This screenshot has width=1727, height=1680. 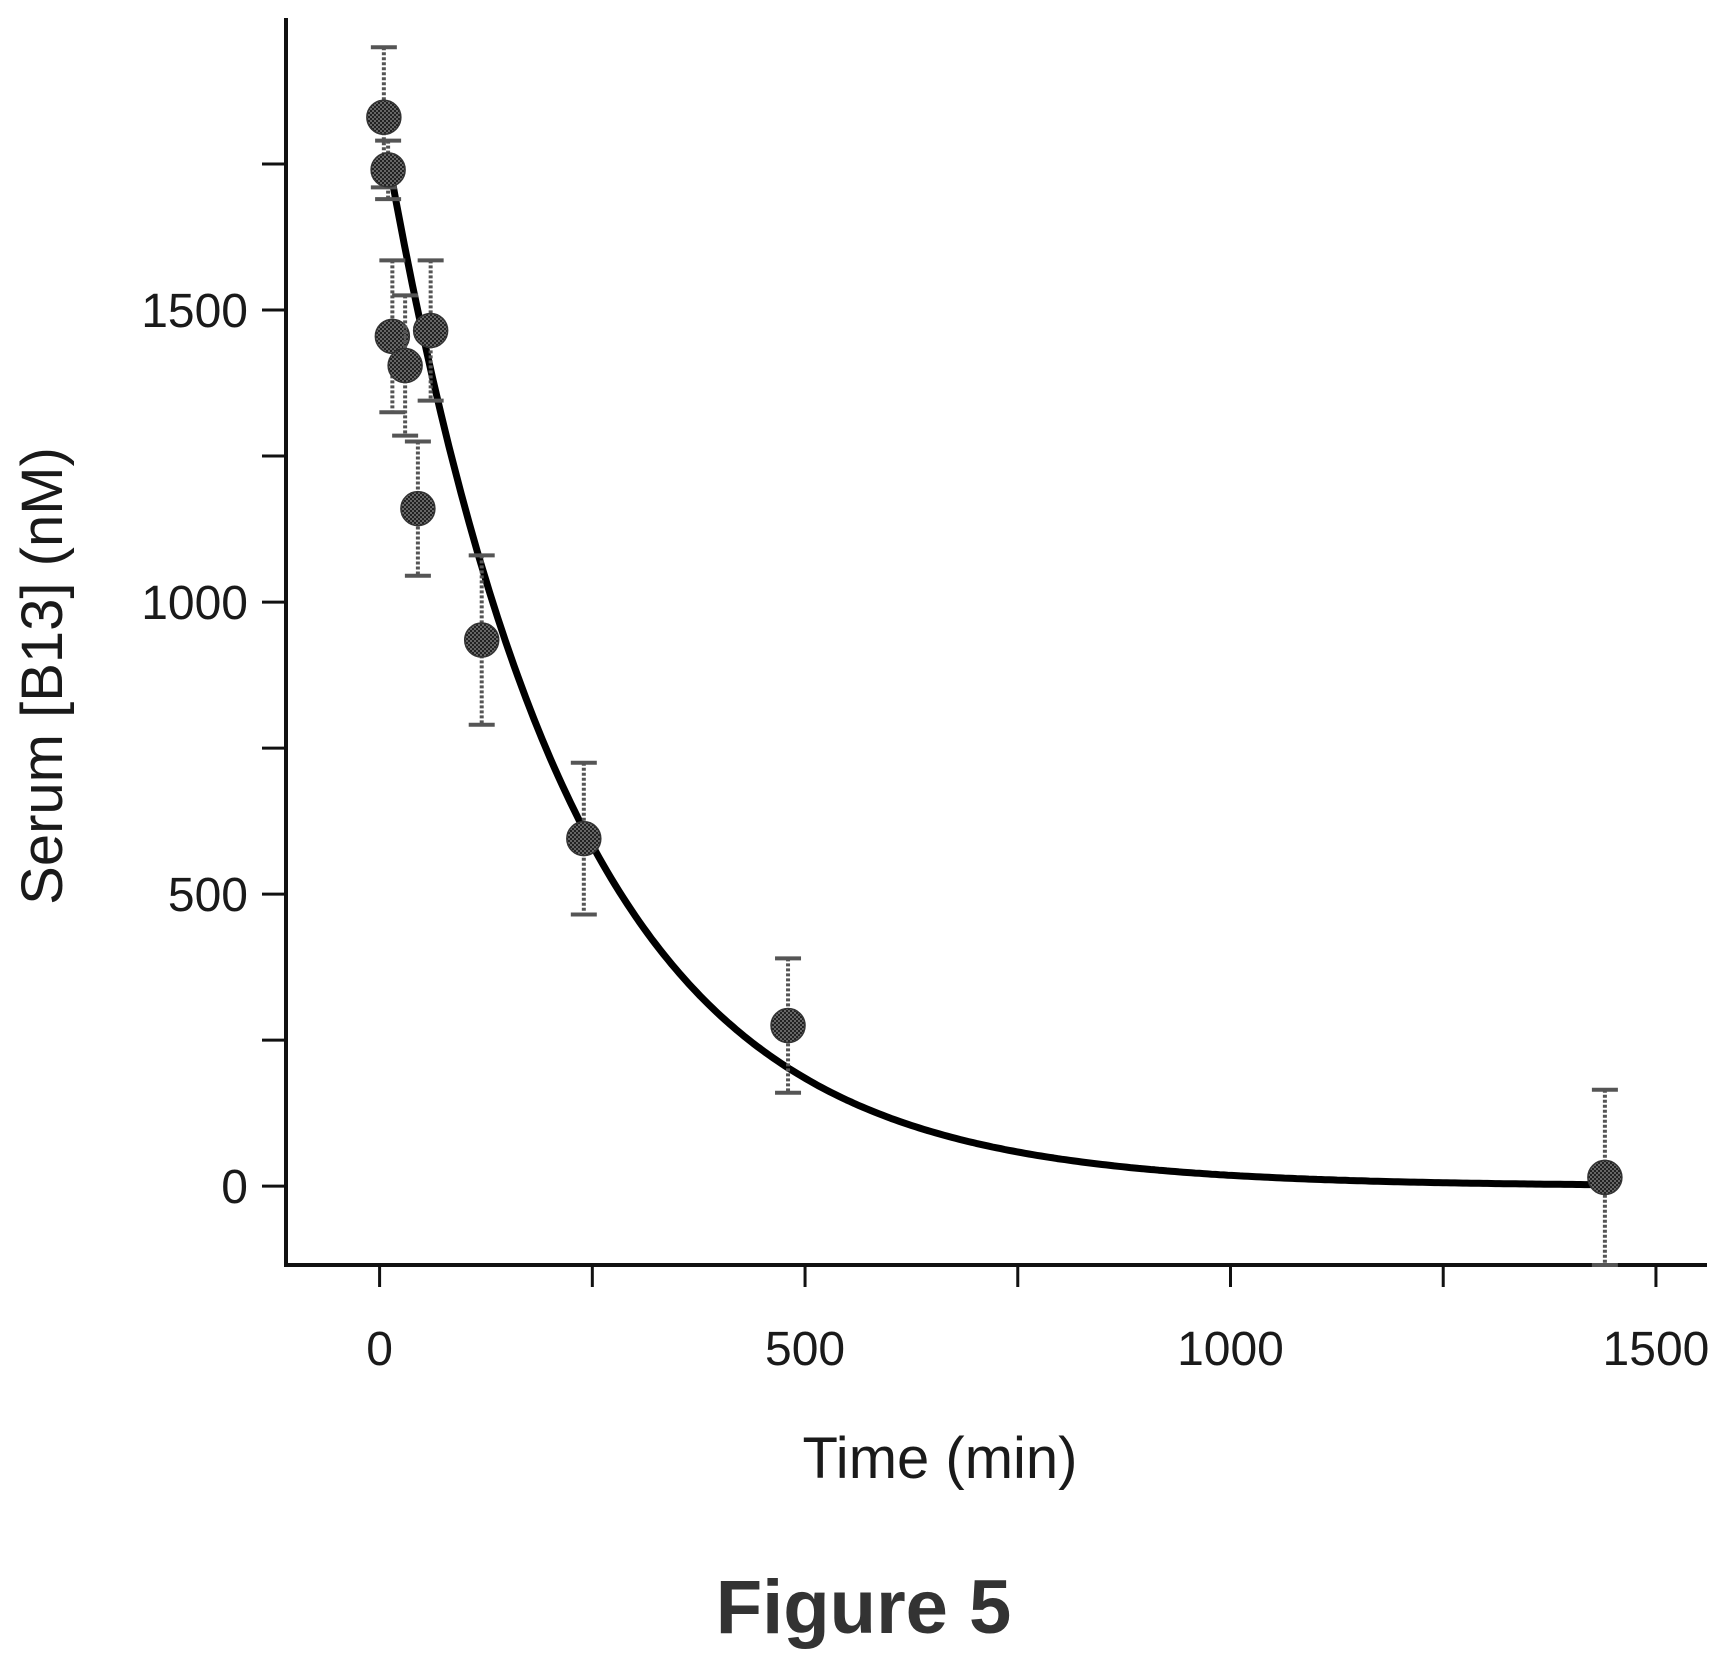 I want to click on y-tick-label: 0, so click(x=234, y=1187).